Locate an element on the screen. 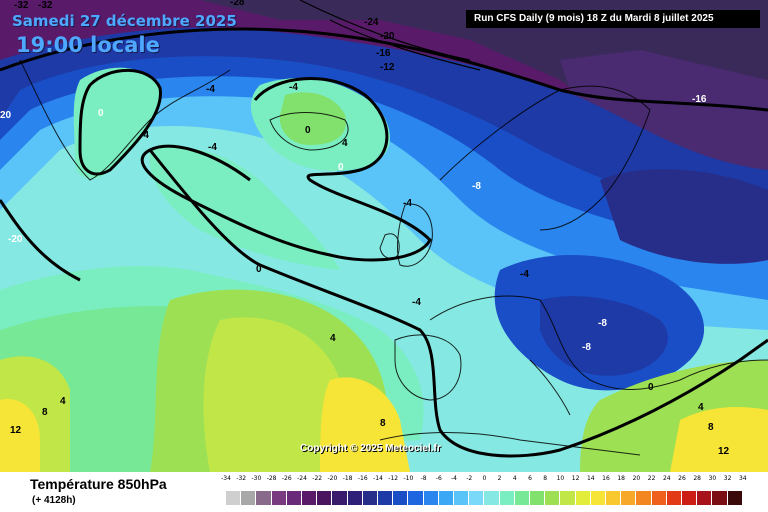 The height and width of the screenshot is (512, 768). isotherm-label: -24 is located at coordinates (371, 22).